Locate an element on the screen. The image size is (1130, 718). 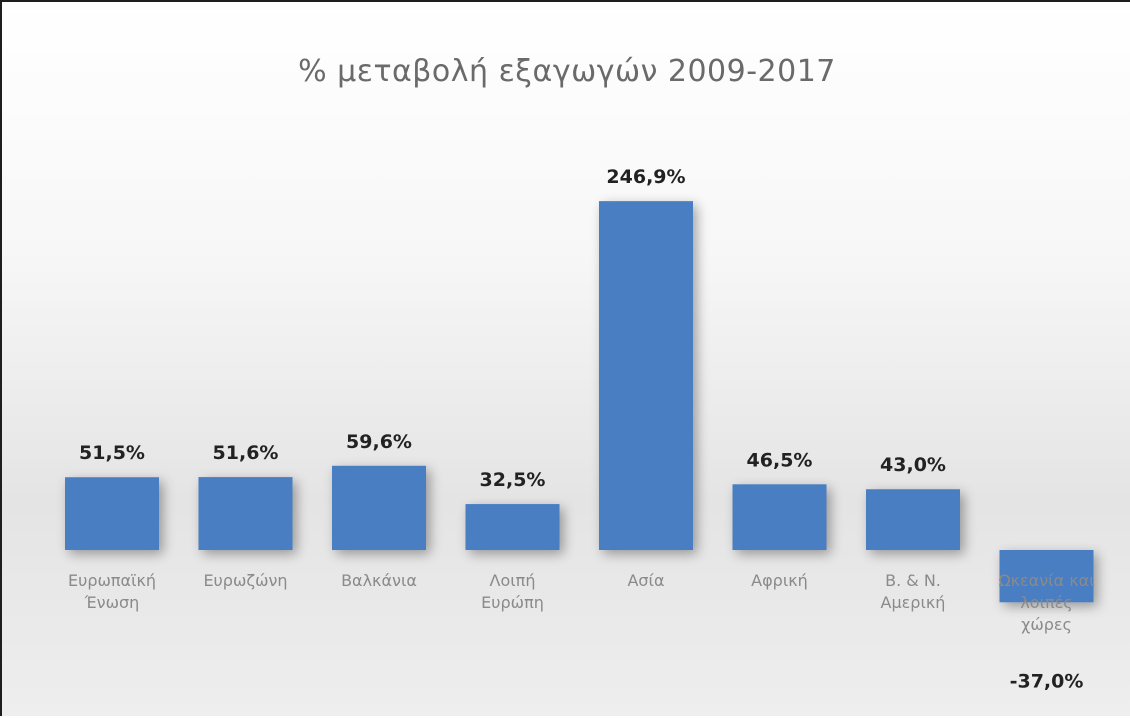
category-label-2: Ευρωζώνη is located at coordinates (245, 580).